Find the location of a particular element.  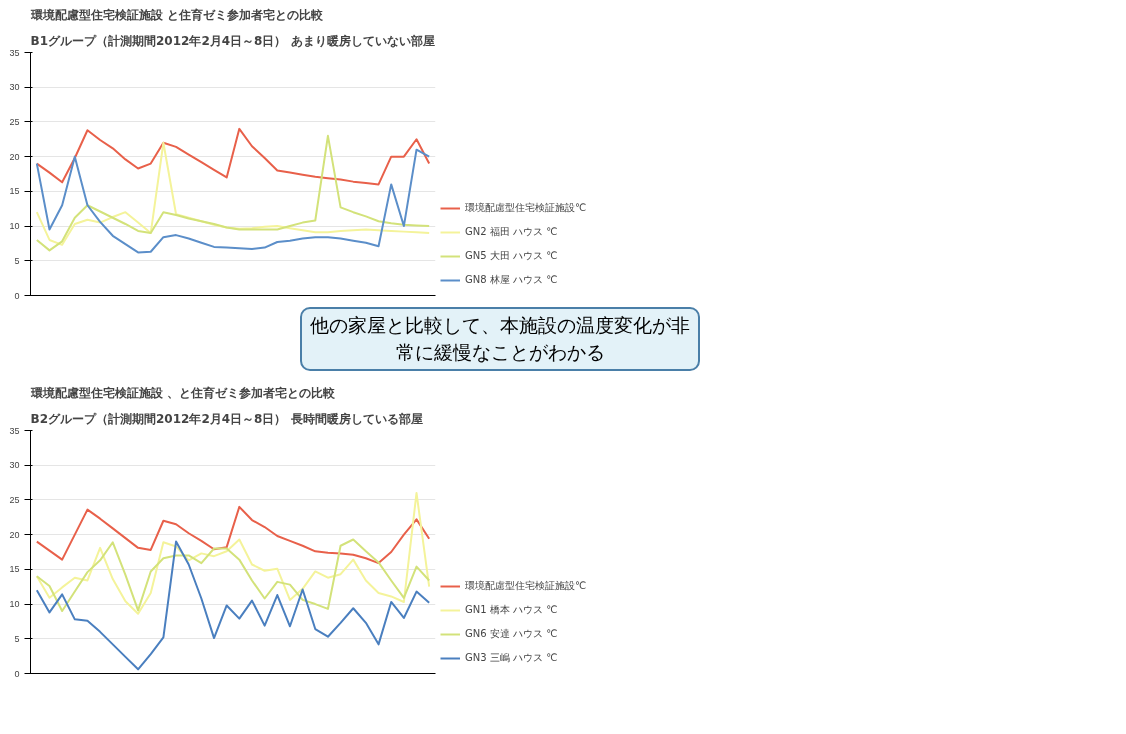

chart-title: 環境配慮型住宅検証施設 と住育ゼミ参加者宅との比較 is located at coordinates (176, 14).